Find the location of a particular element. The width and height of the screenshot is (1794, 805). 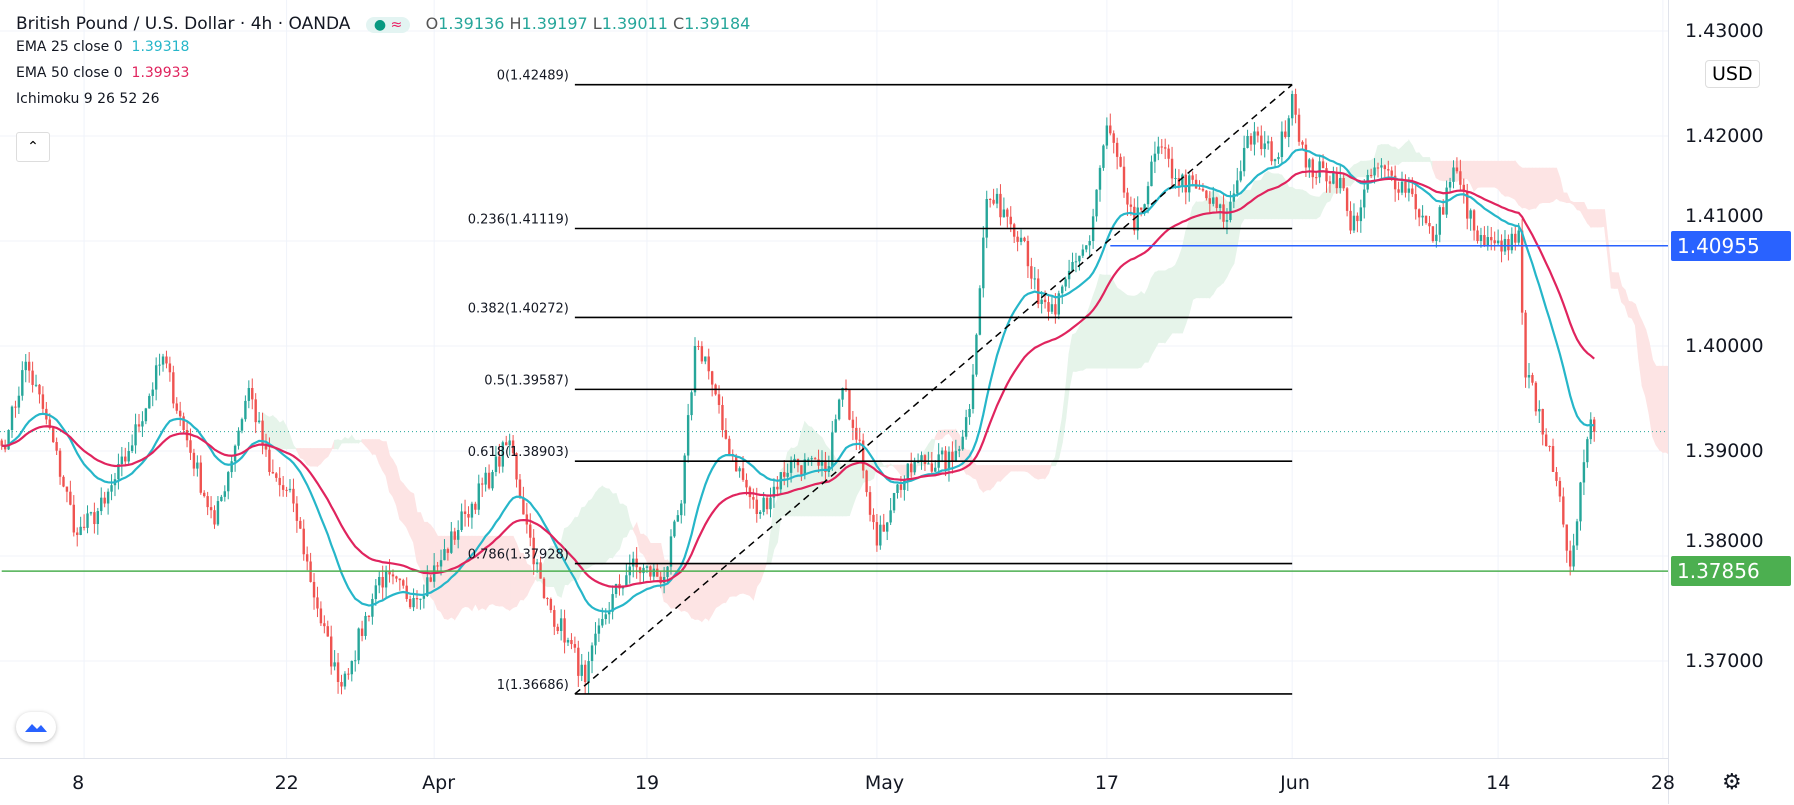

chevron-up-icon: ⌃ is located at coordinates (33, 147).